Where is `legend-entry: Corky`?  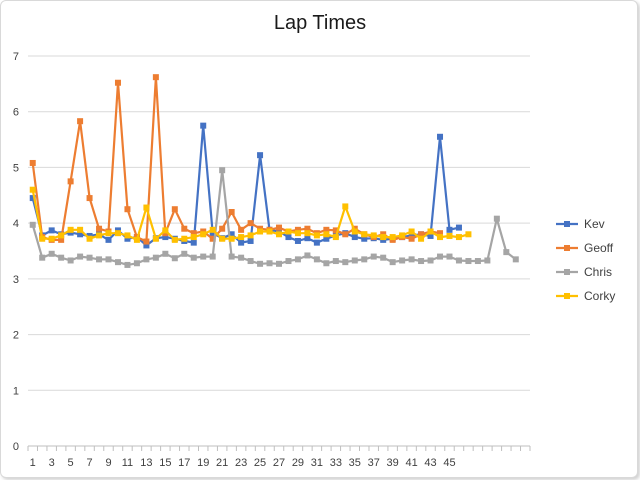 legend-entry: Corky is located at coordinates (585, 296).